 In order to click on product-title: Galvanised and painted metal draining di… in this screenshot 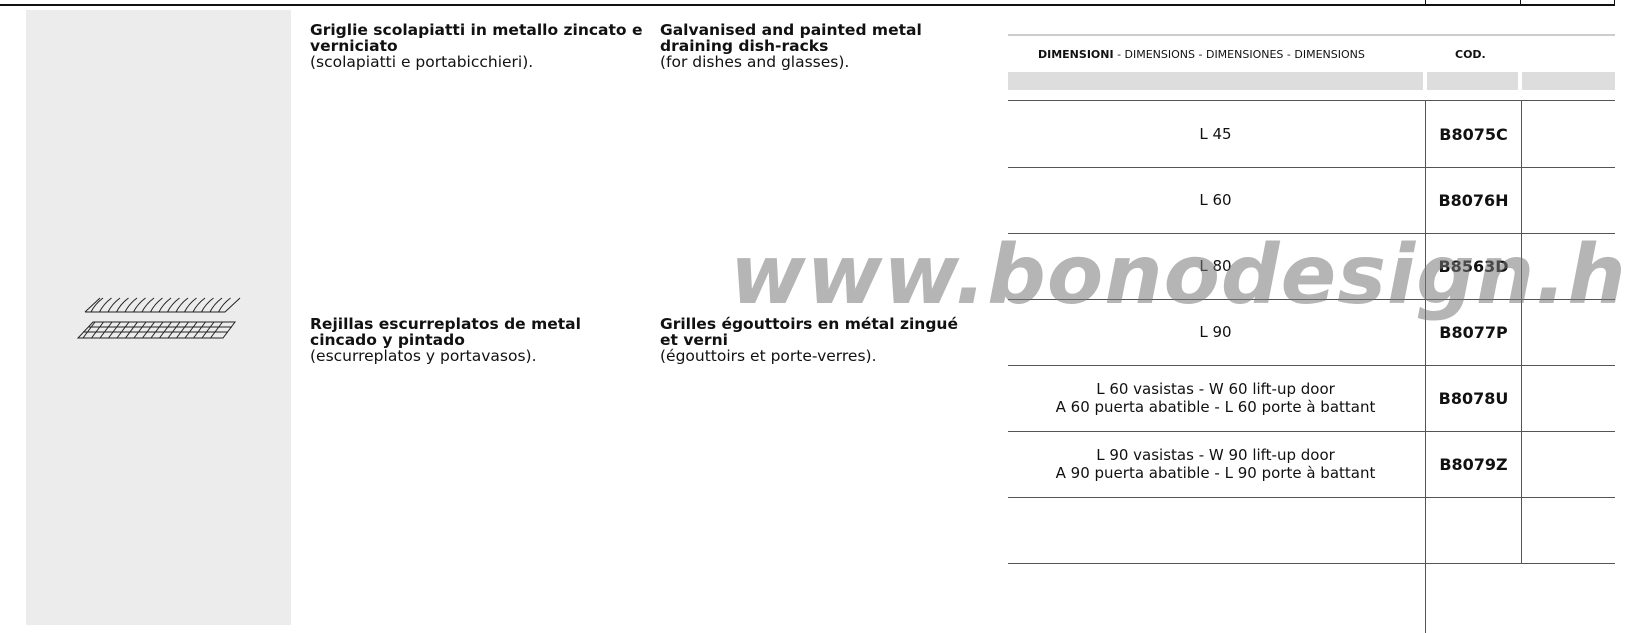, I will do `click(791, 38)`.